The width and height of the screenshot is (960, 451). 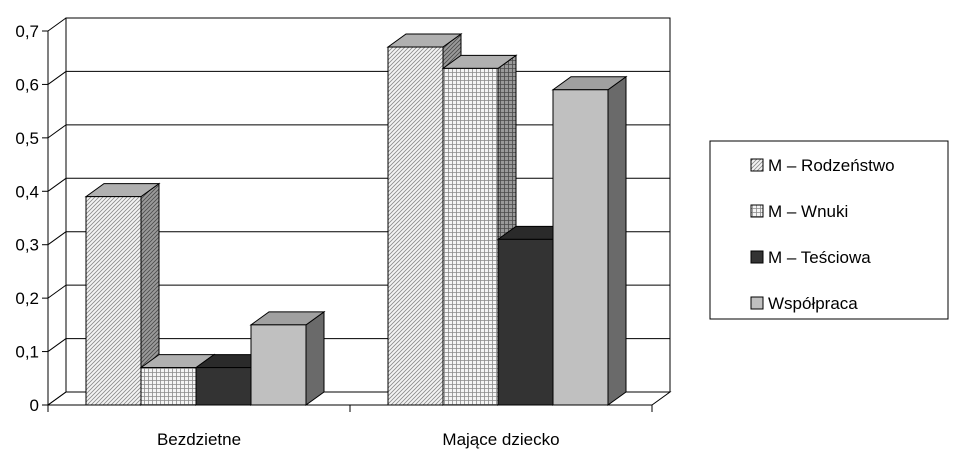 I want to click on legend-item-współpraca: Współpraca, so click(x=804, y=303).